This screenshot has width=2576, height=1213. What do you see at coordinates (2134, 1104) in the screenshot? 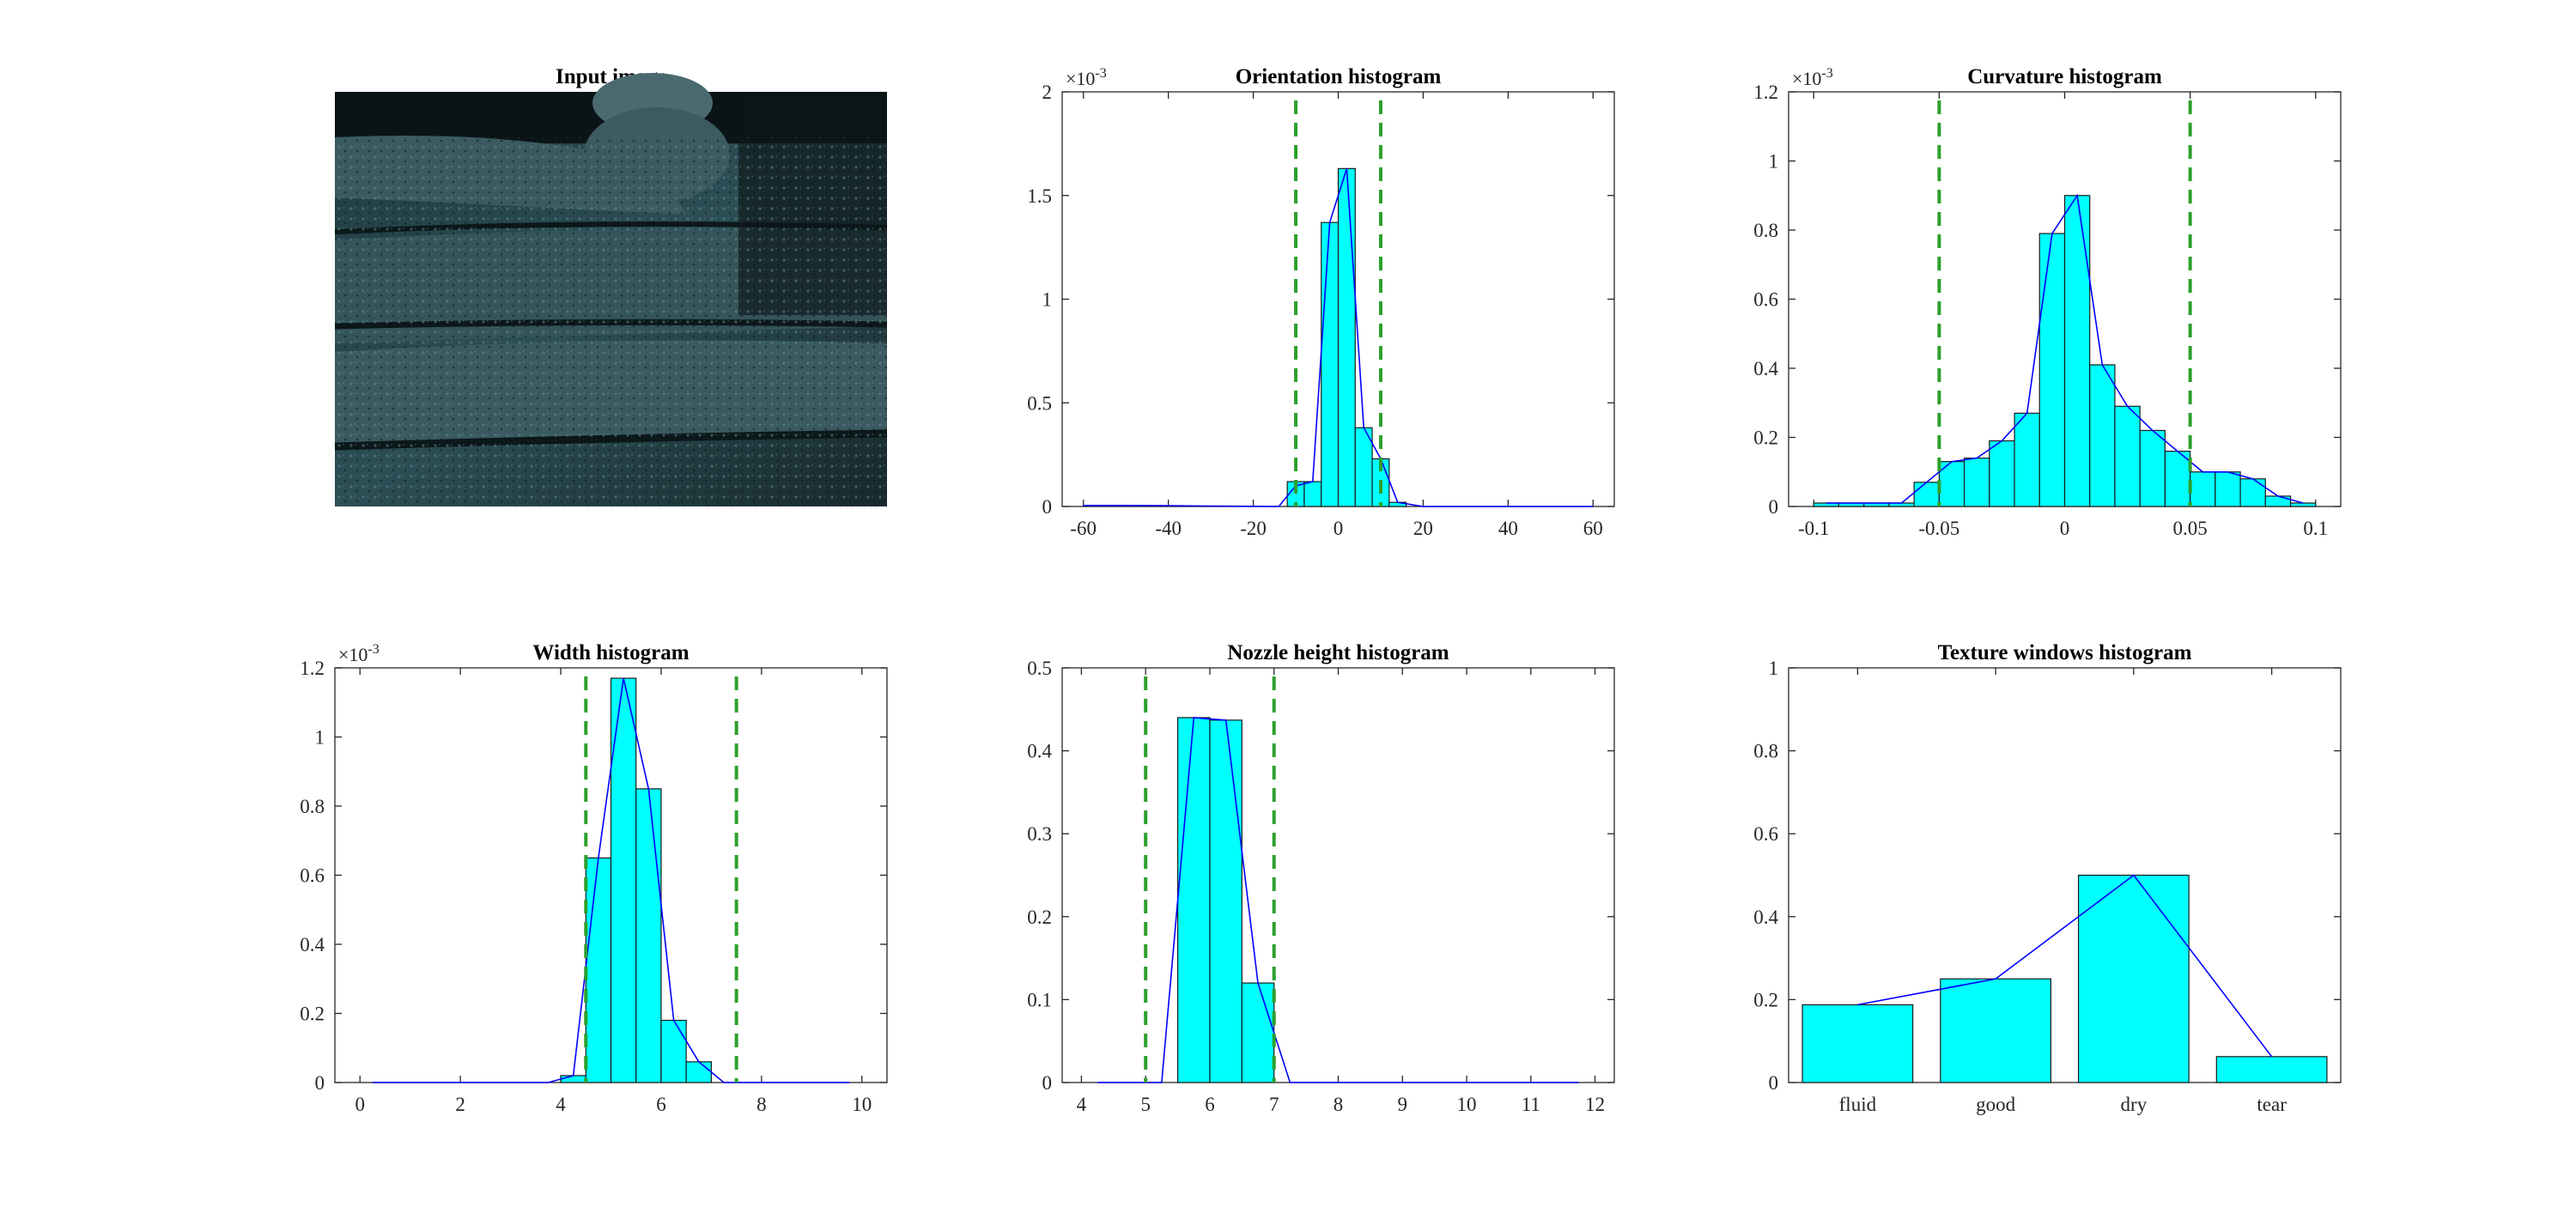
I see `texture-xtick-label: dry` at bounding box center [2134, 1104].